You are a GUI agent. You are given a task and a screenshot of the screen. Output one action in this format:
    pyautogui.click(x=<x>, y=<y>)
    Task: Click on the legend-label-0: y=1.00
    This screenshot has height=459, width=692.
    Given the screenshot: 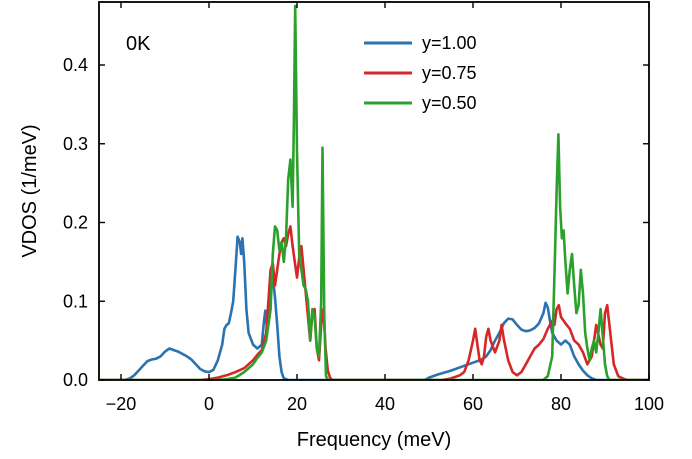 What is the action you would take?
    pyautogui.click(x=449, y=43)
    